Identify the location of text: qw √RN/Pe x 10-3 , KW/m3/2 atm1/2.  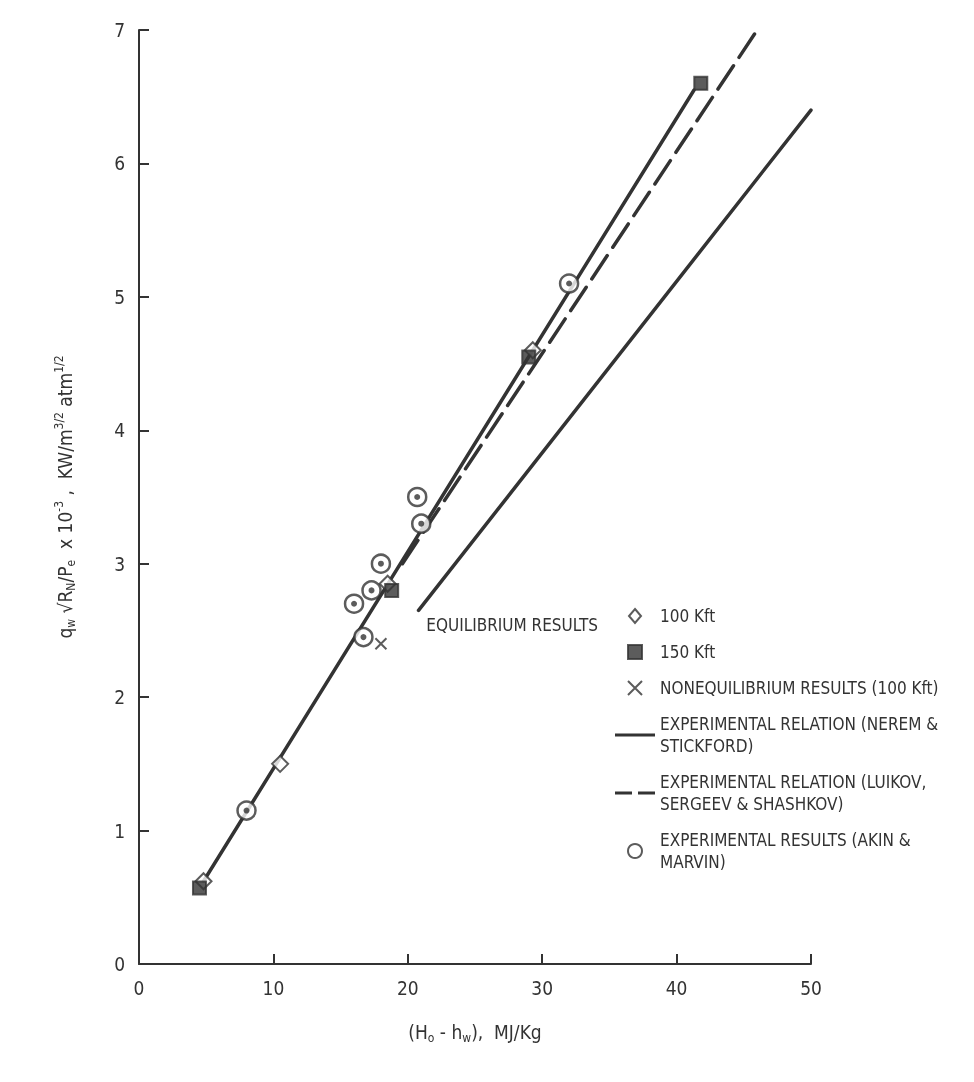
(65, 497).